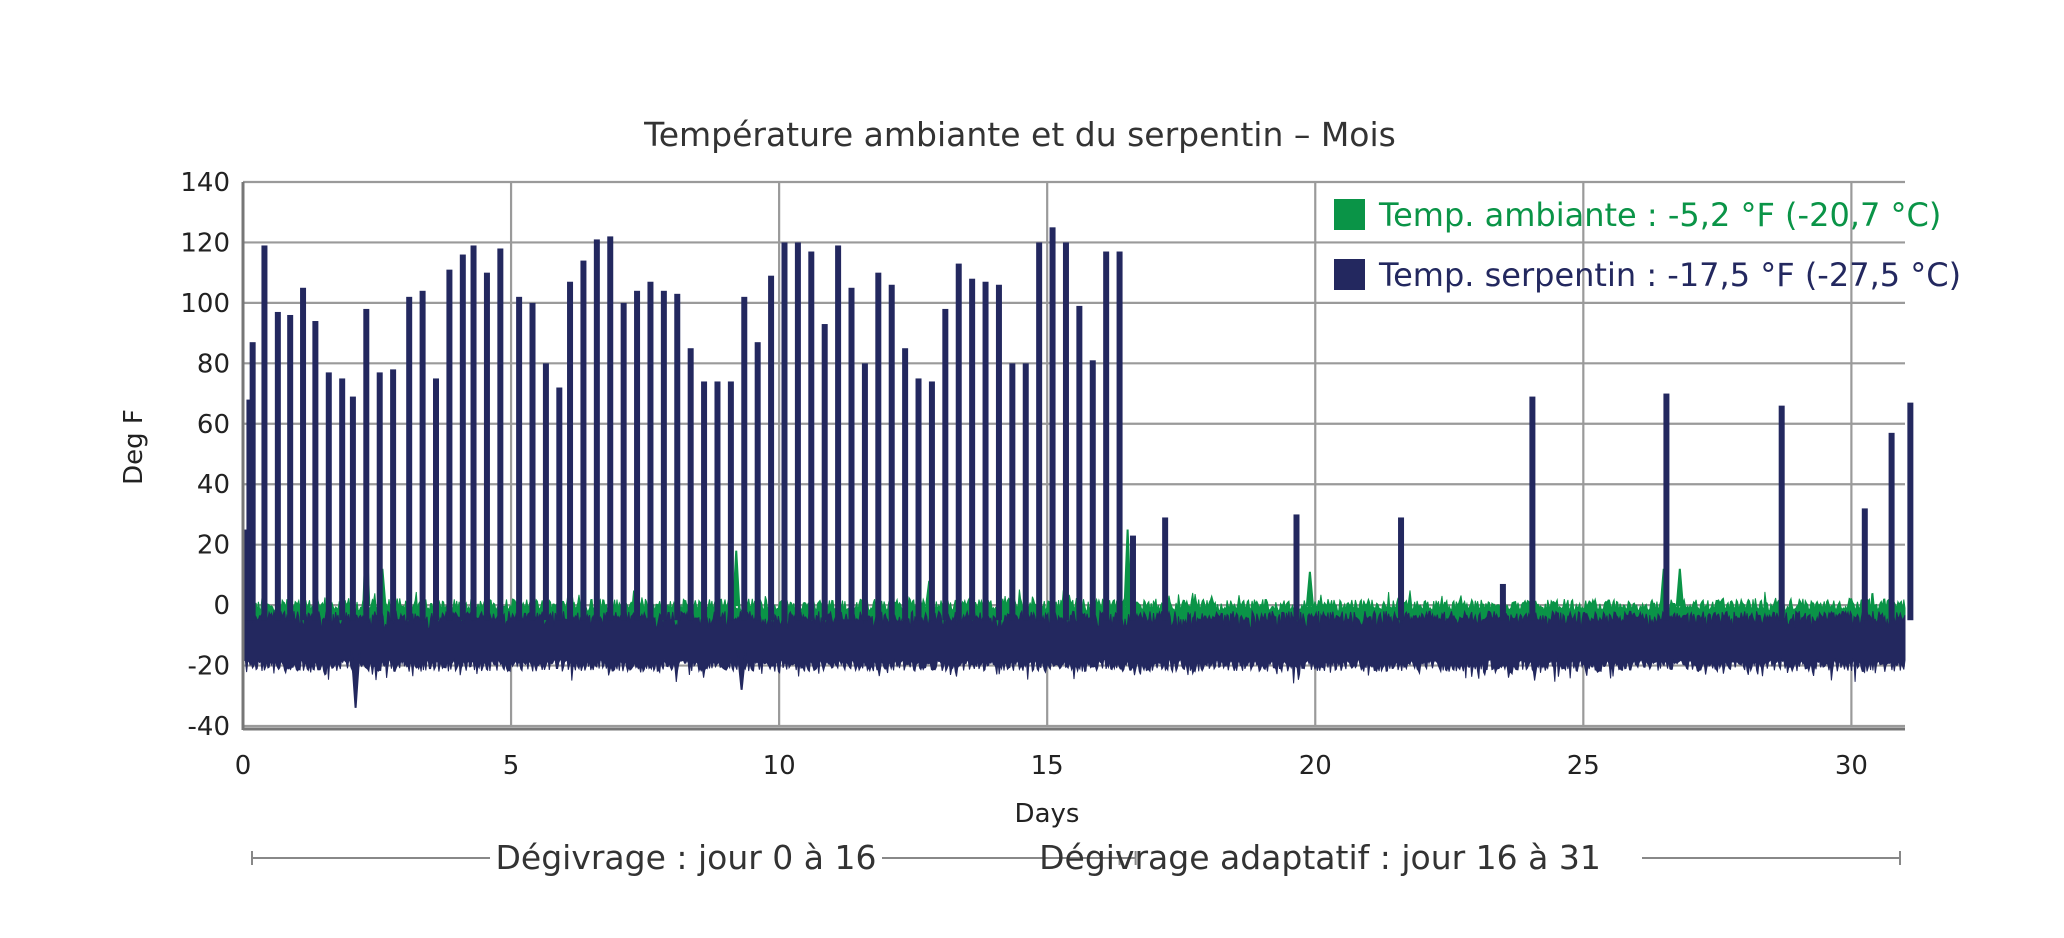  I want to click on x-tick-label: 10, so click(779, 766).